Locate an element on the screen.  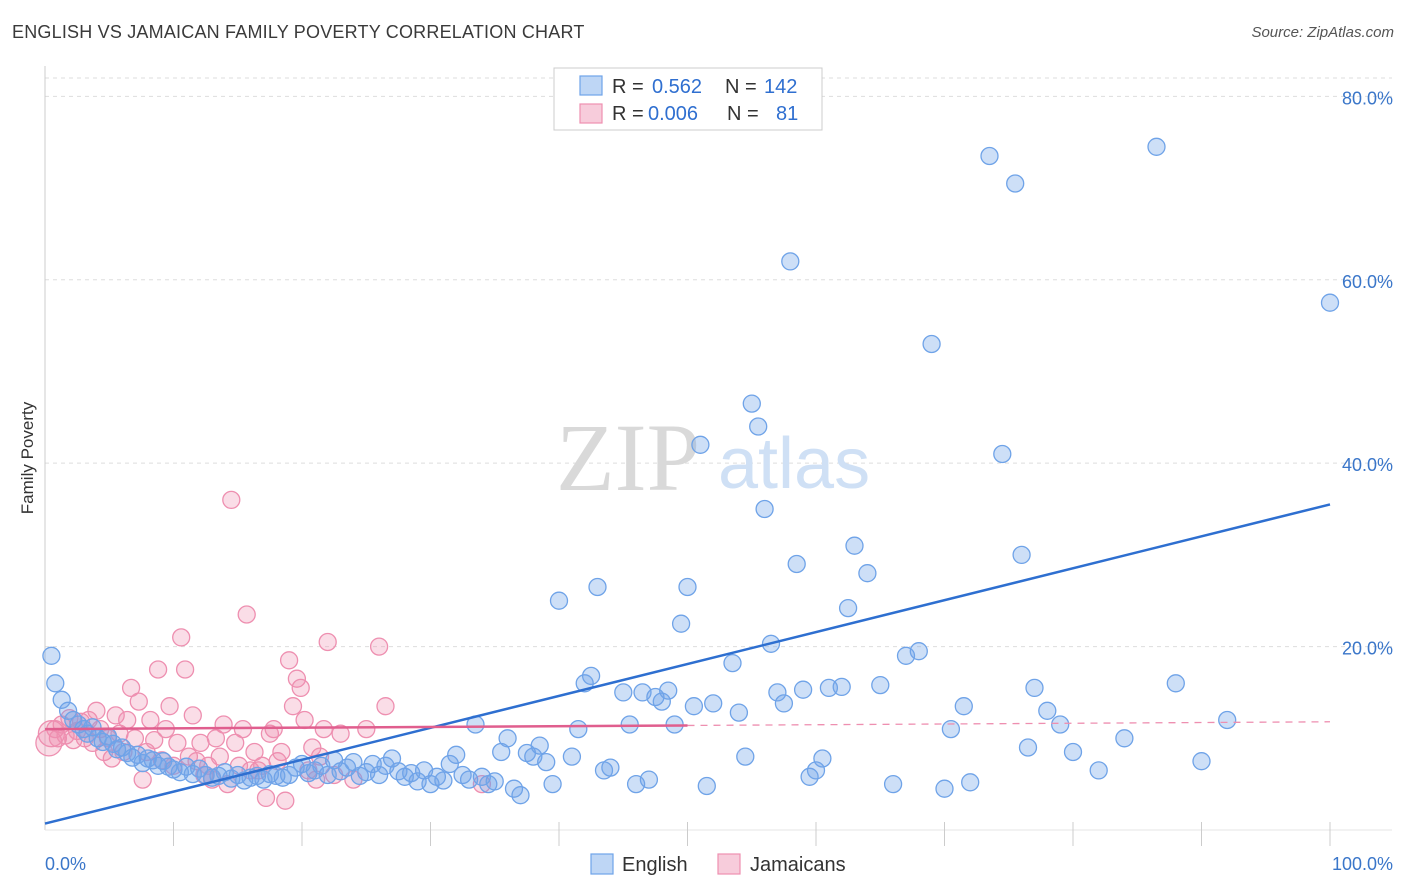
bottom-legend-label-jamaicans: Jamaicans is located at coordinates (798, 865).